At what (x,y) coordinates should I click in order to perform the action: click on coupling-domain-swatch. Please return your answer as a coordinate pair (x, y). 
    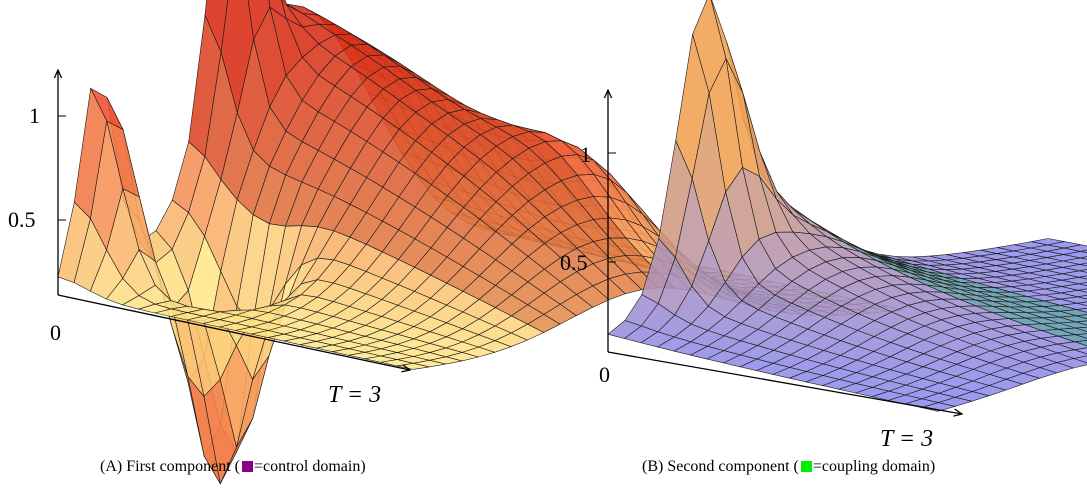
    Looking at the image, I should click on (806, 466).